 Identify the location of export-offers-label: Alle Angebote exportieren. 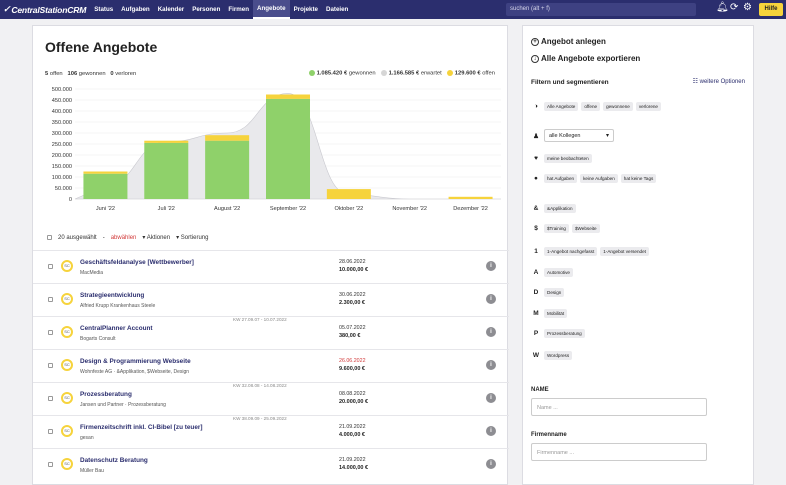
(591, 58).